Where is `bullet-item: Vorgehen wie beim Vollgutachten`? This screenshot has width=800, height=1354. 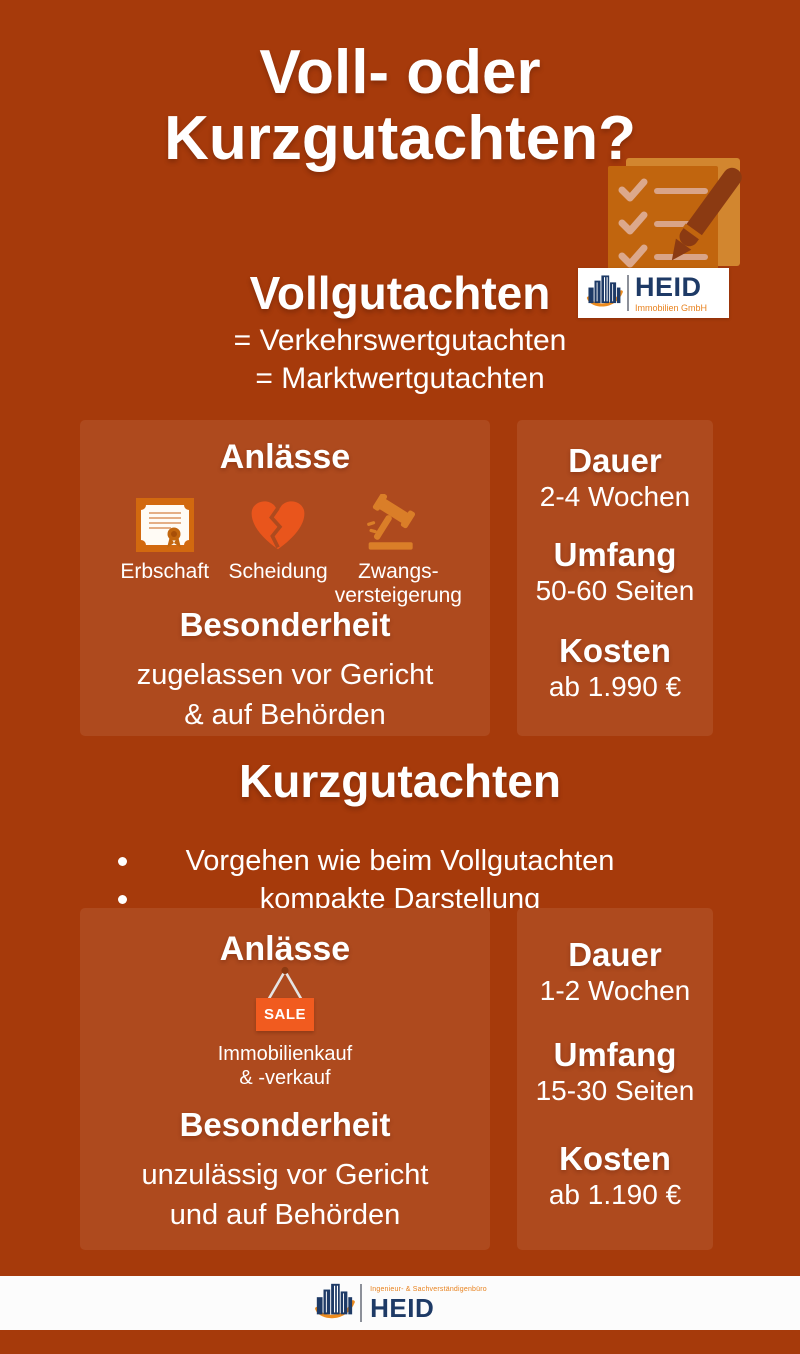 bullet-item: Vorgehen wie beim Vollgutachten is located at coordinates (400, 861).